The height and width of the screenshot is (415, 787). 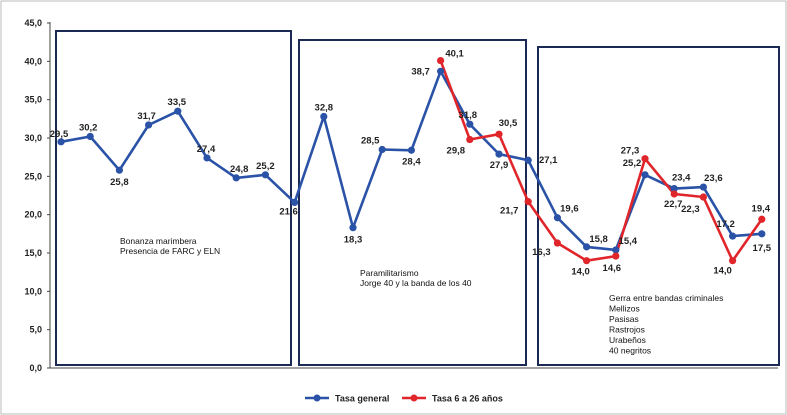 What do you see at coordinates (508, 123) in the screenshot?
I see `data-label: 30,5` at bounding box center [508, 123].